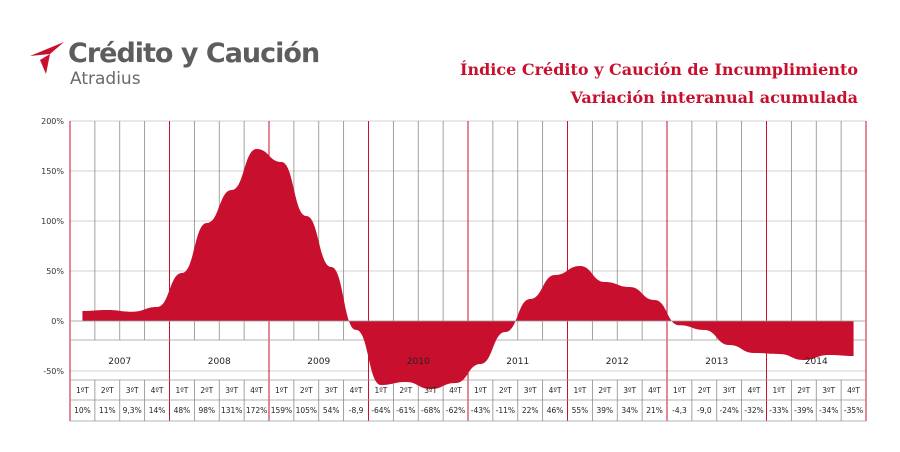  Describe the element at coordinates (455, 410) in the screenshot. I see `value-label: -62%` at that location.